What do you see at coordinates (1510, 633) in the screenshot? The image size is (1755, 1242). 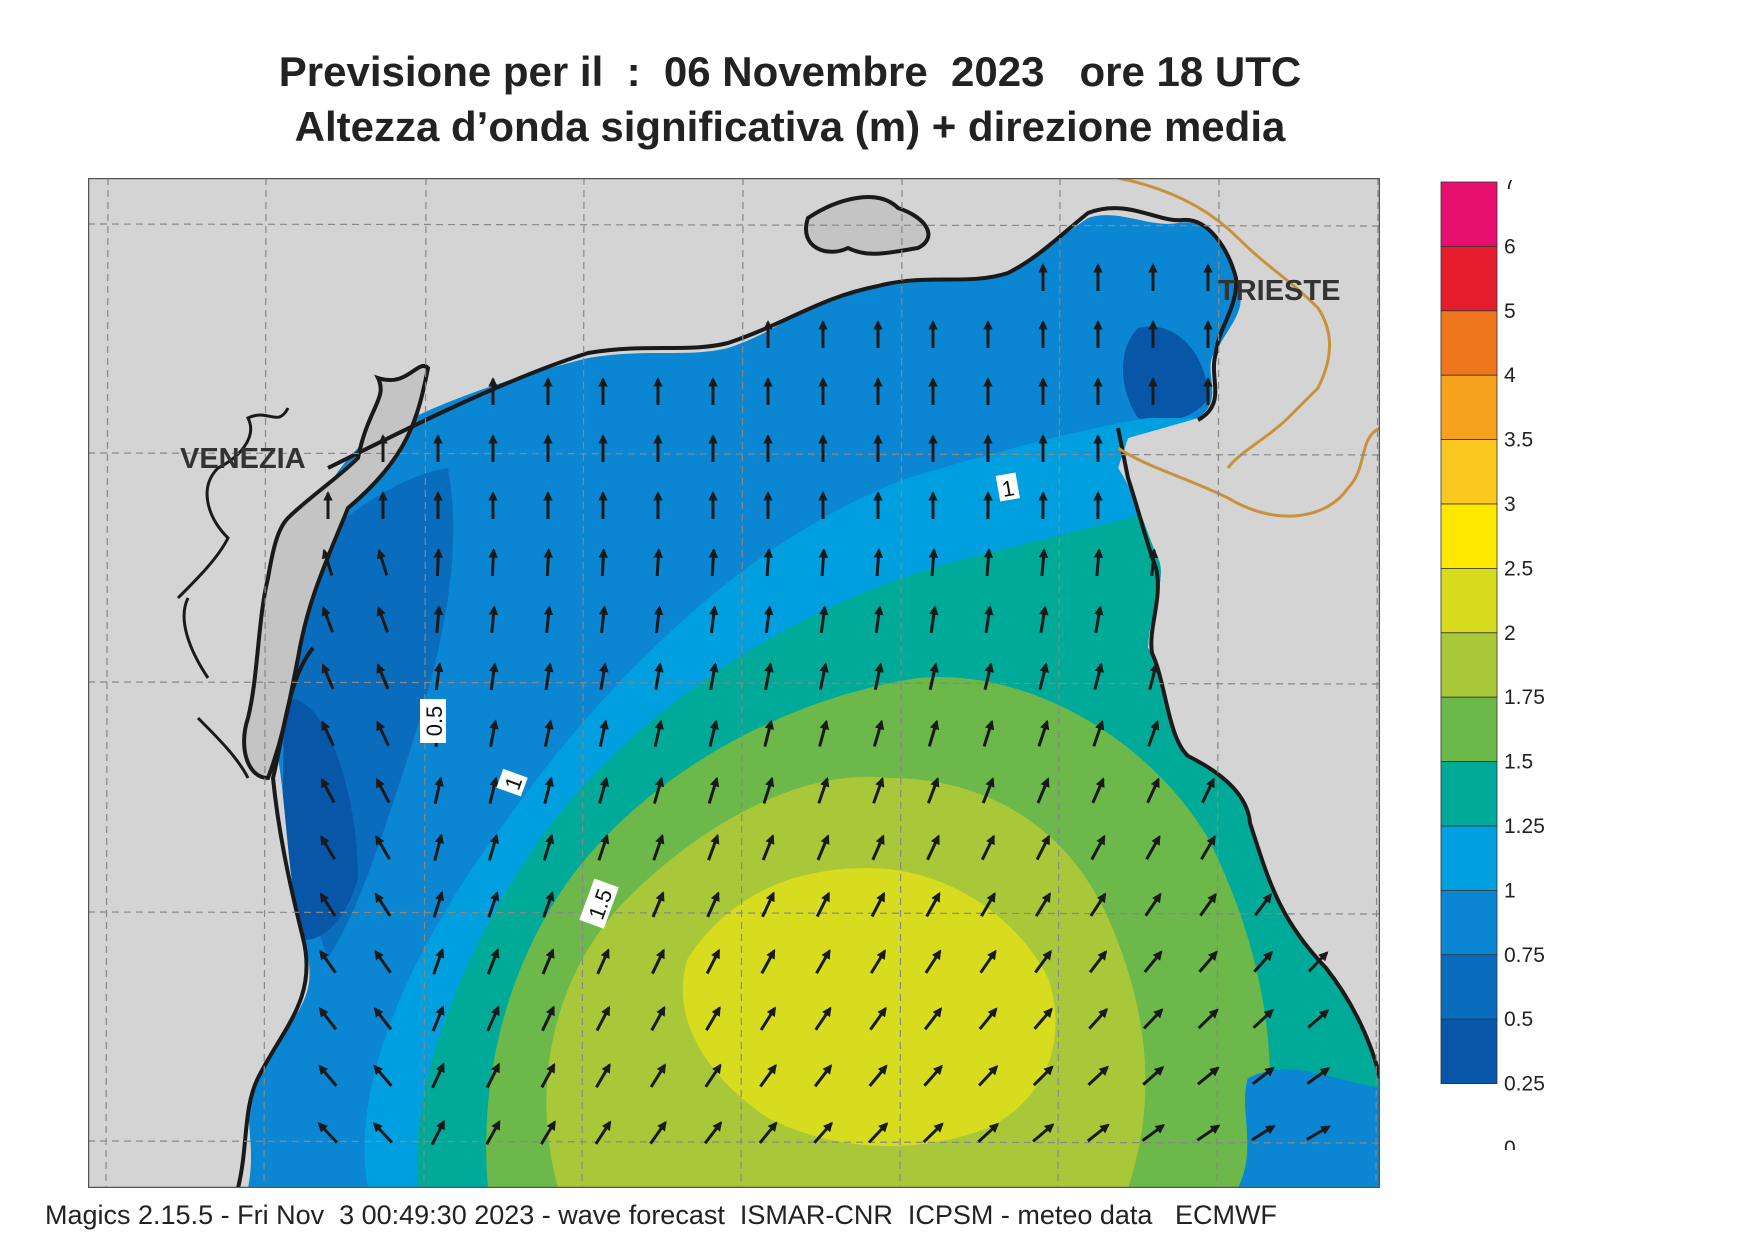 I see `legend-label: 2` at bounding box center [1510, 633].